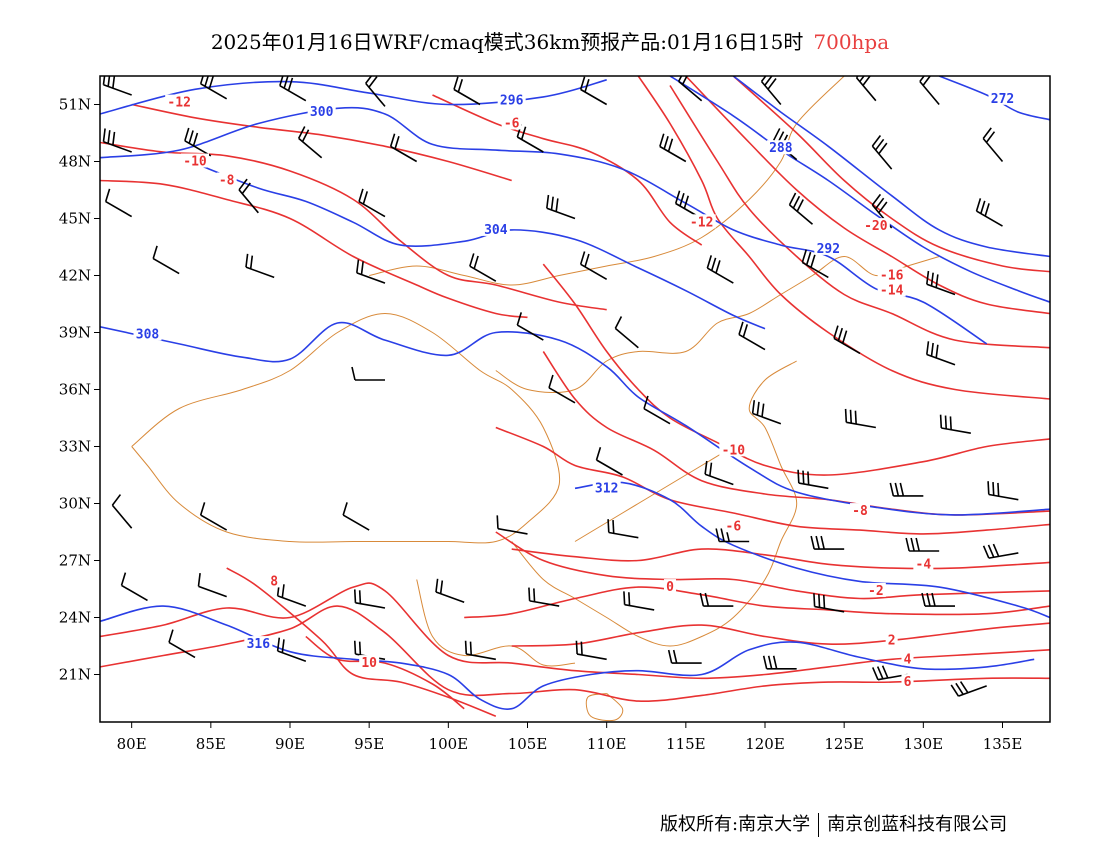 This screenshot has width=1100, height=850. I want to click on lat-tick-label: 21N, so click(75, 675).